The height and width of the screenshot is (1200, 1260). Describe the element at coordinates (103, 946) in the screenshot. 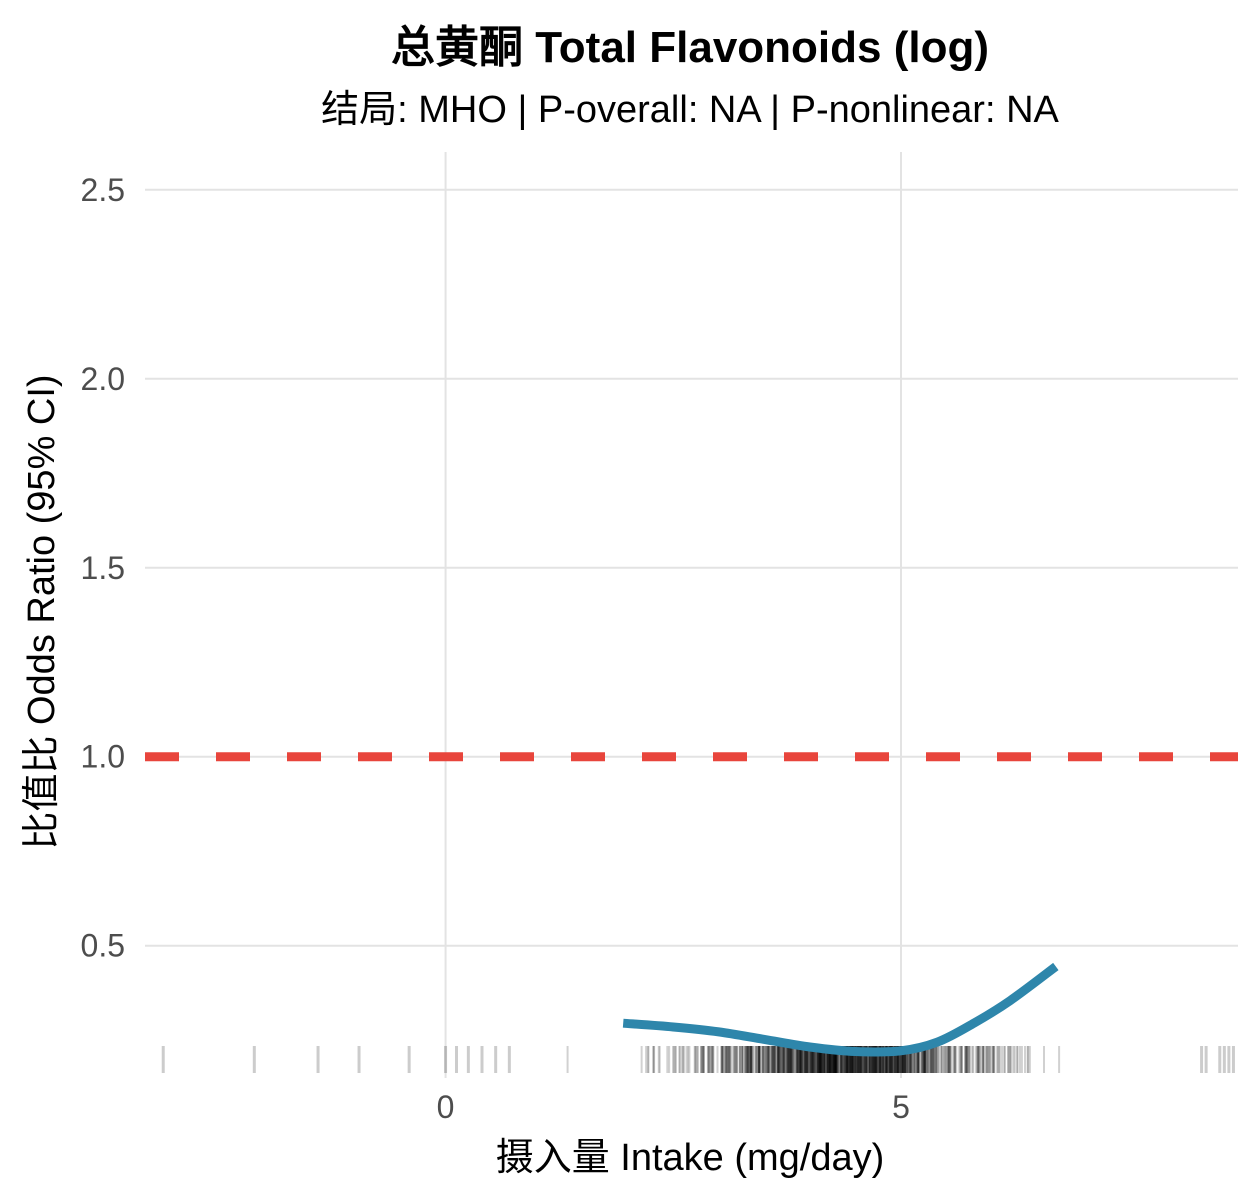

I see `y-tick-label: 0.5` at that location.